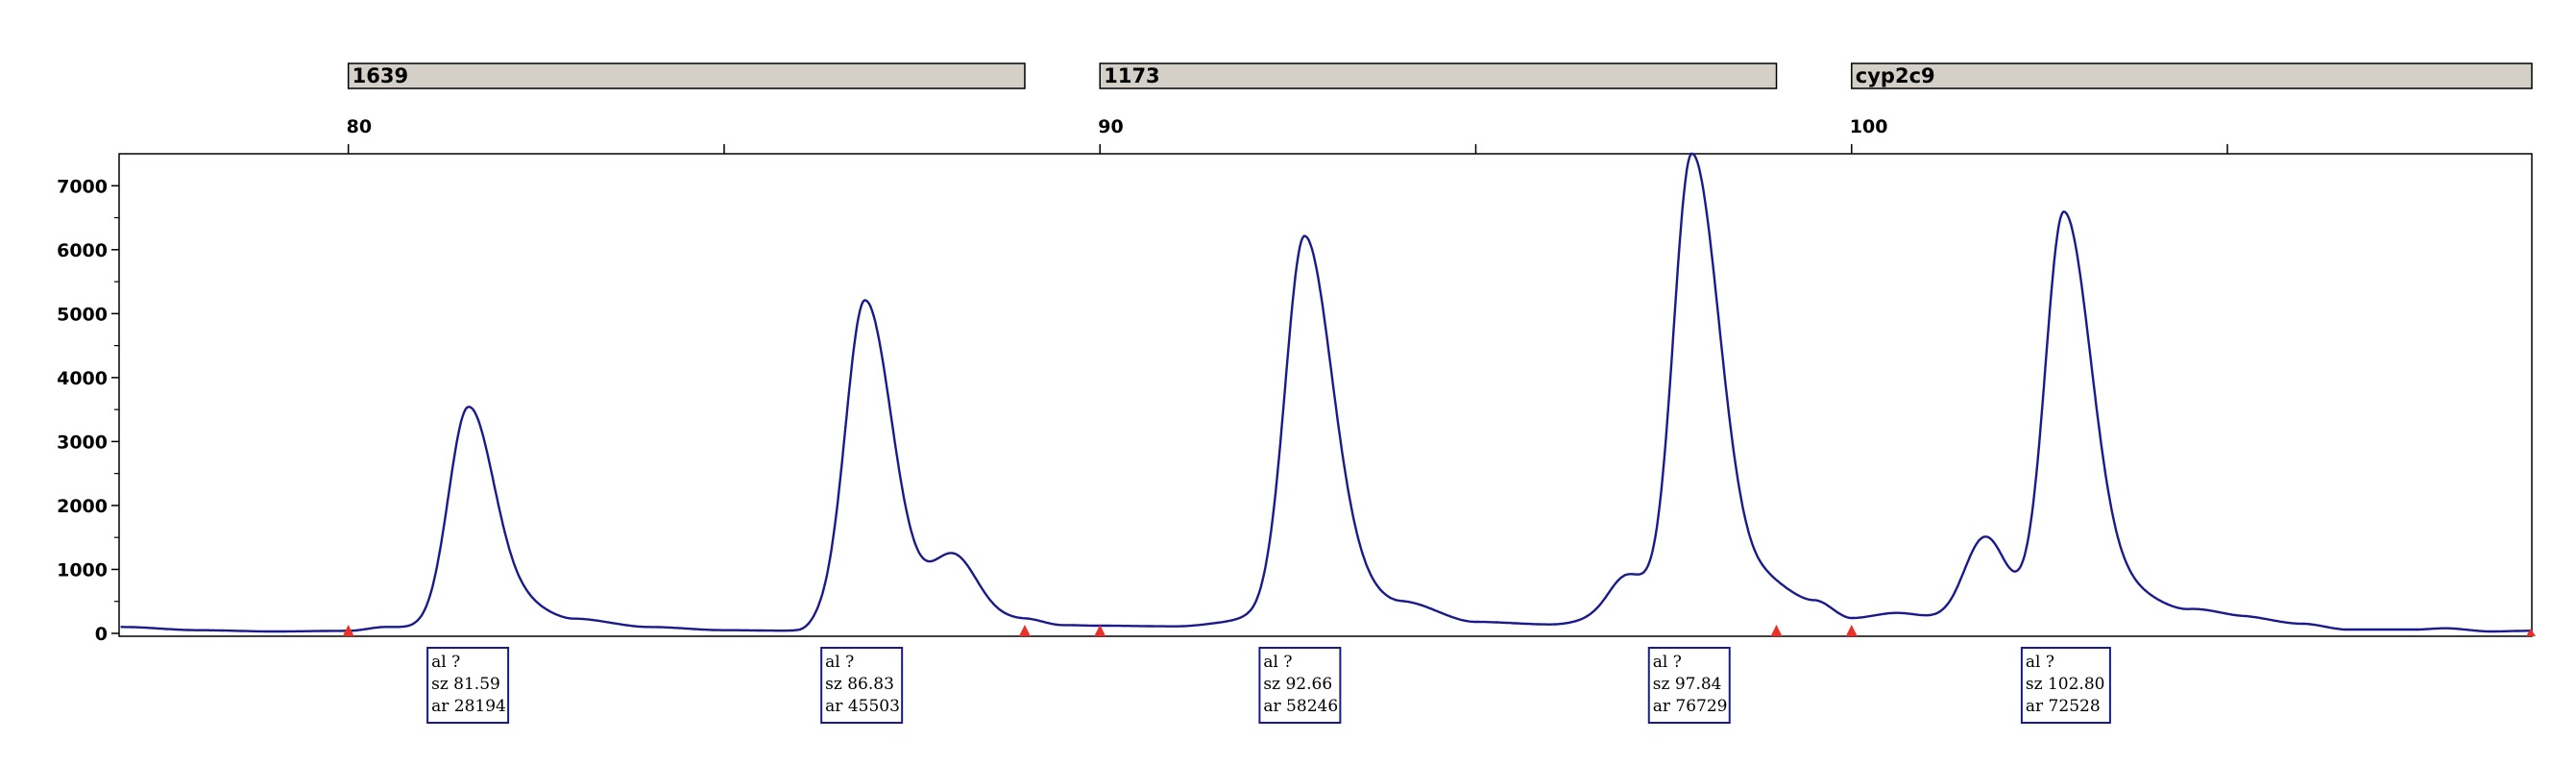  I want to click on y-tick-label: 5000, so click(82, 314).